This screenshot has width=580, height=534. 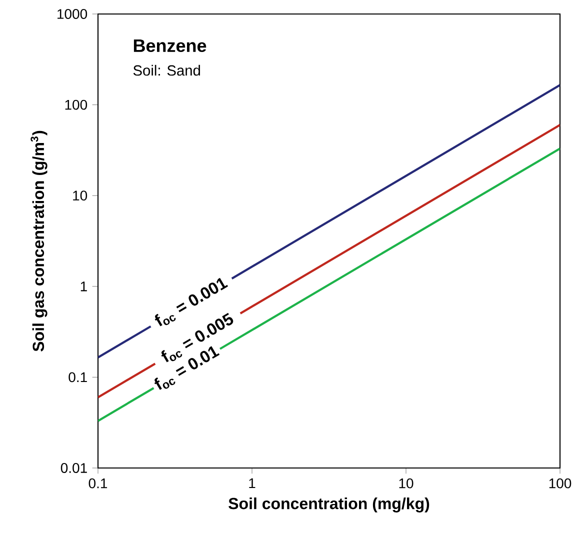 What do you see at coordinates (166, 70) in the screenshot?
I see `text: Soil: Sand` at bounding box center [166, 70].